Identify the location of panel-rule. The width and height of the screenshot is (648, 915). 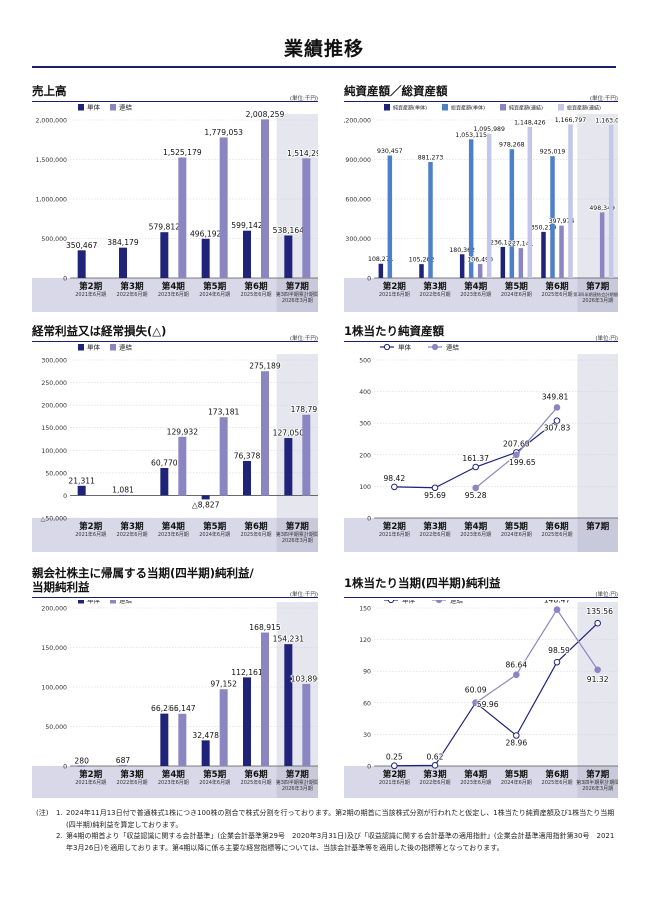
(481, 341).